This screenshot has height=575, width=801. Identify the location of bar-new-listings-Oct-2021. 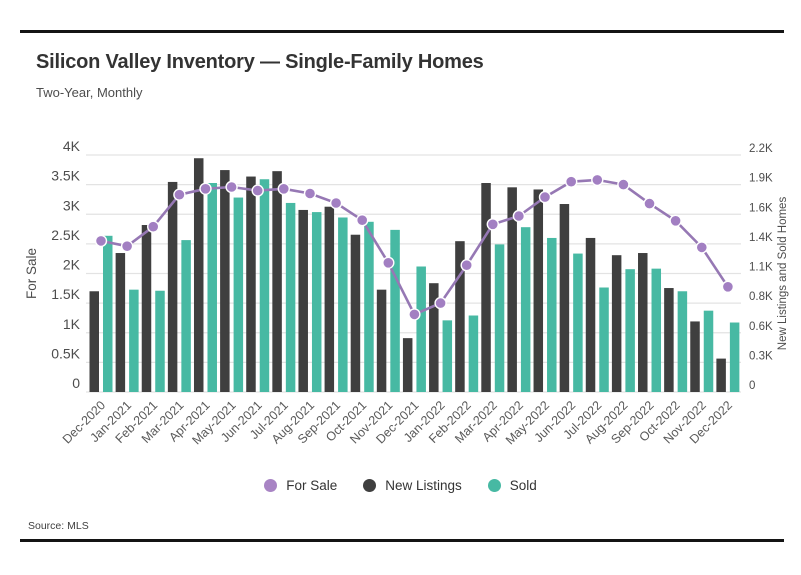
(355, 313).